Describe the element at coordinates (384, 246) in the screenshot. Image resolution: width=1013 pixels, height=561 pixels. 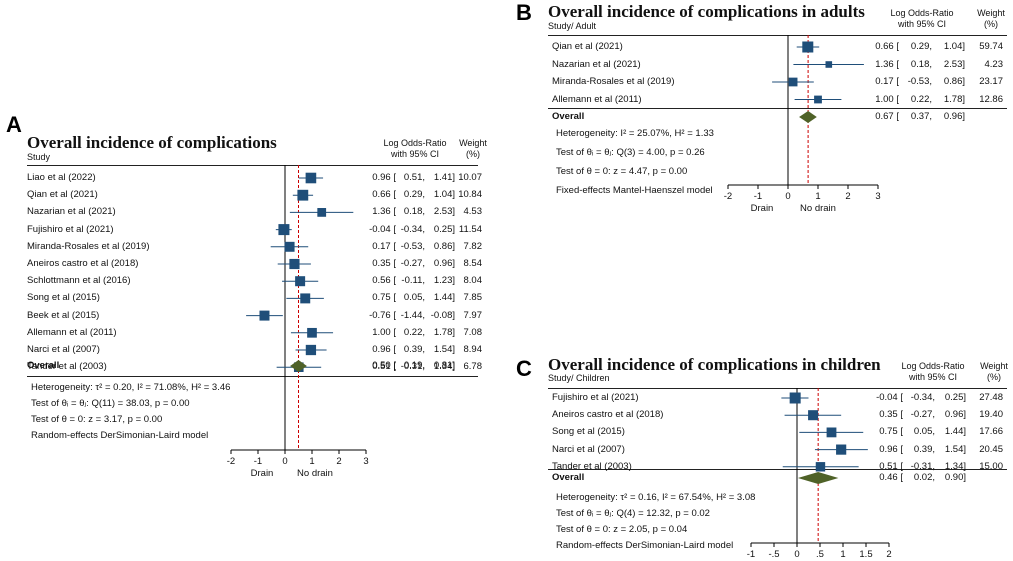
I see `study-estimate: 0.17 [` at that location.